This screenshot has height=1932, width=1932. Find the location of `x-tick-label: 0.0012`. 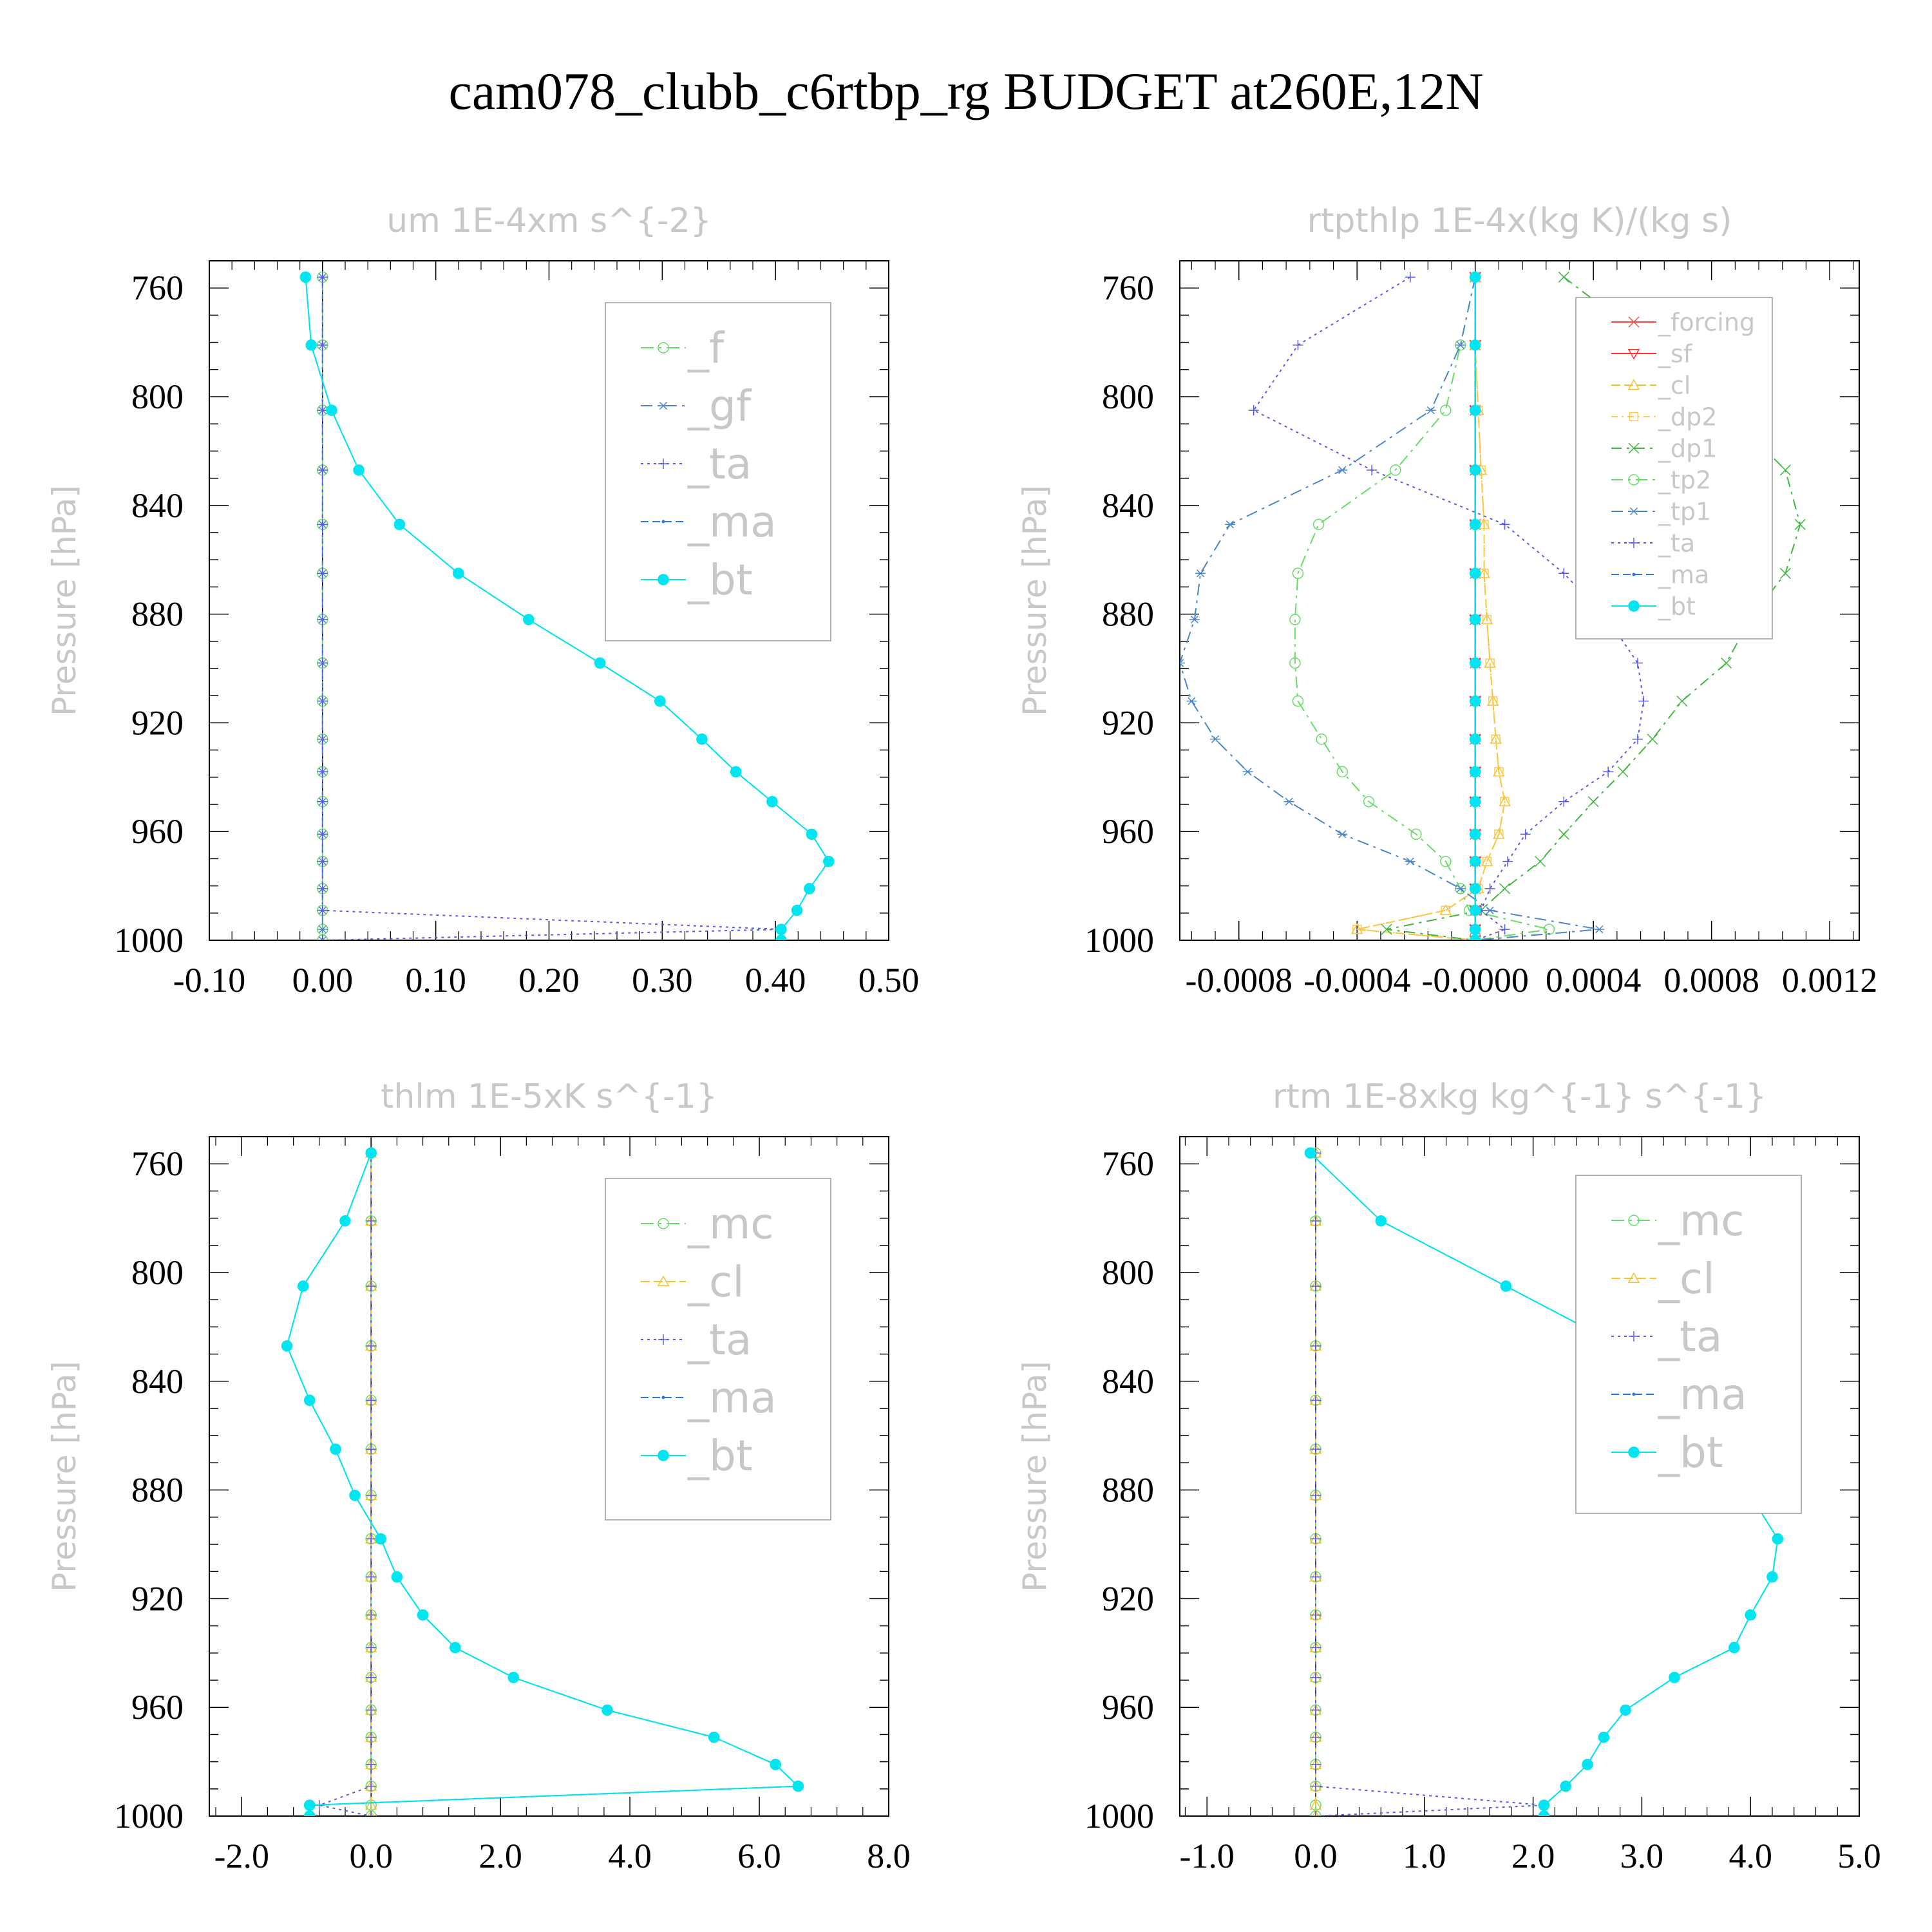

x-tick-label: 0.0012 is located at coordinates (1830, 980).